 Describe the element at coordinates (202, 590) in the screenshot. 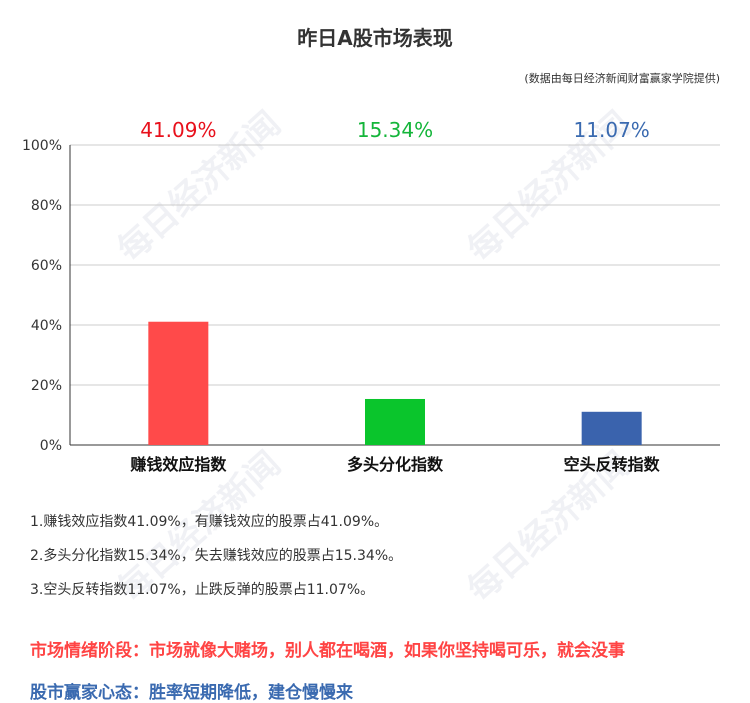

I see `note-item: 3.空头反转指数11.07%，止跌反弹的股票占11.07%。` at that location.